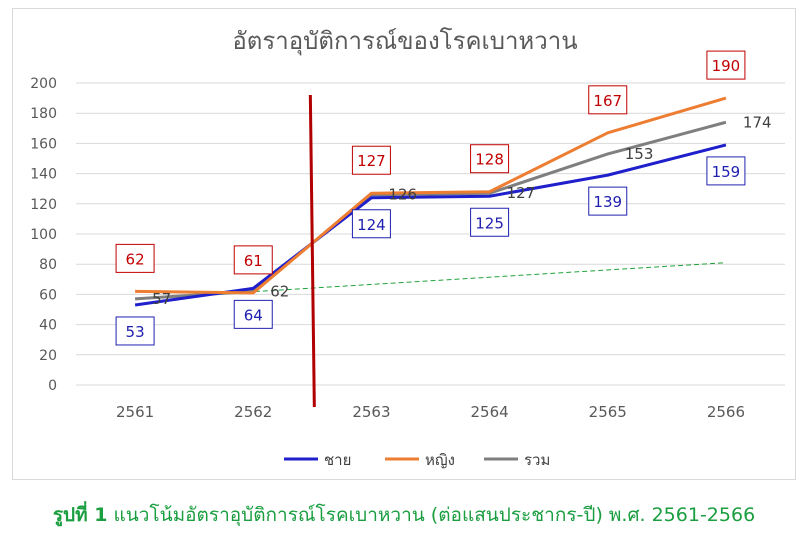 The width and height of the screenshot is (808, 545). I want to click on y-tick-label: 40, so click(48, 326).